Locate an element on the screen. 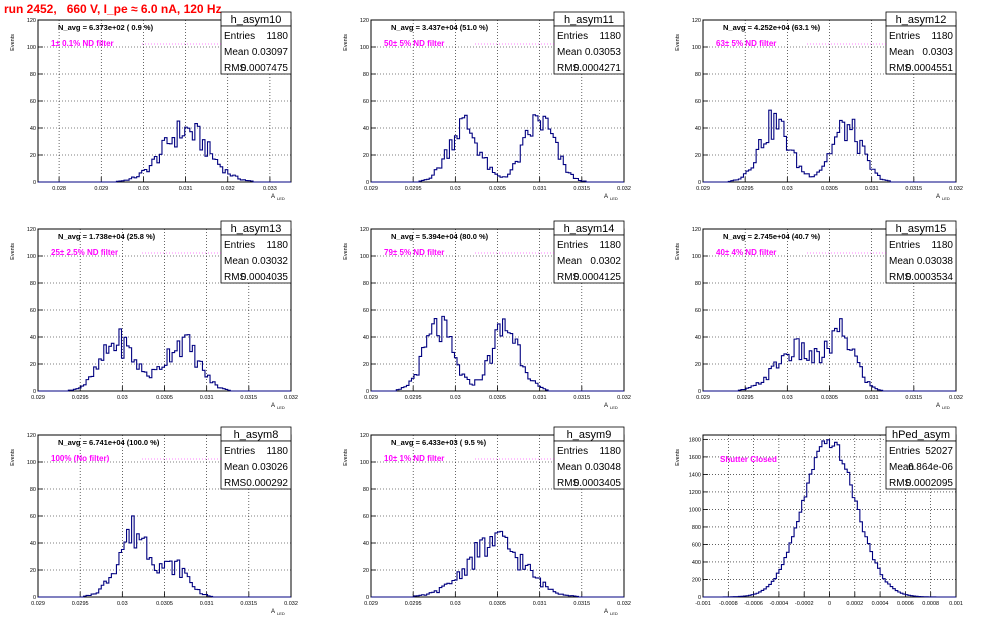  stats-value: 0.0004551 is located at coordinates (930, 68).